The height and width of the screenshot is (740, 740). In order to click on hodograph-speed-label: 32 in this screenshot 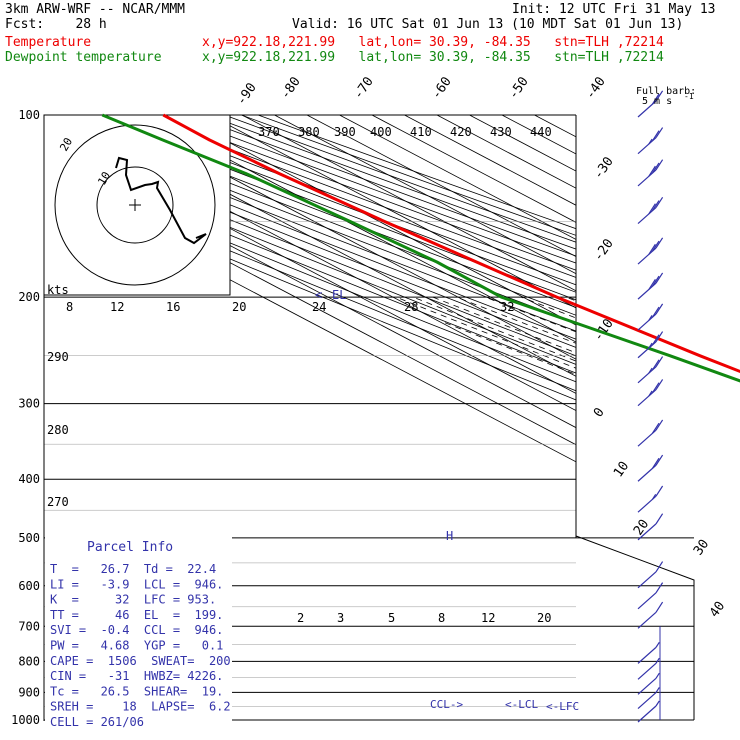, I will do `click(507, 307)`.